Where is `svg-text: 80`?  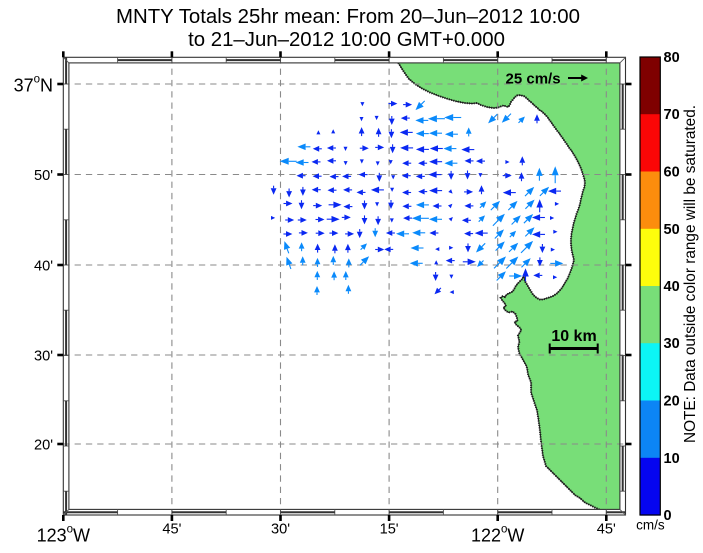 svg-text: 80 is located at coordinates (672, 58).